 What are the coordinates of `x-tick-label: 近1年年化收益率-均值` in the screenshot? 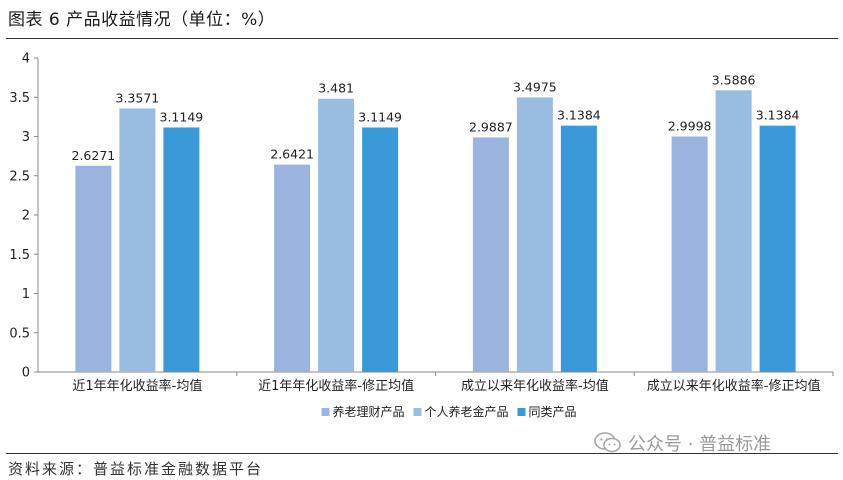 It's located at (137, 386).